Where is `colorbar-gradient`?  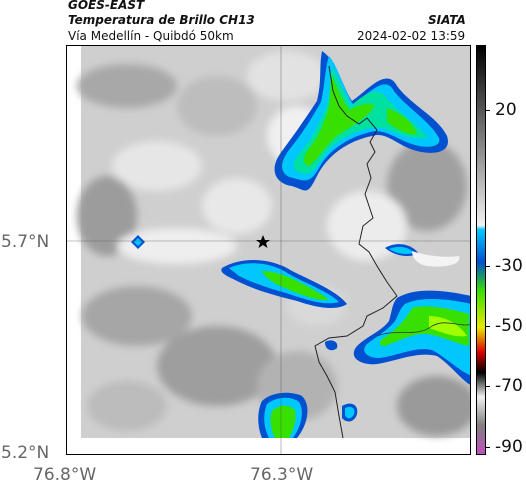 colorbar-gradient is located at coordinates (481, 250).